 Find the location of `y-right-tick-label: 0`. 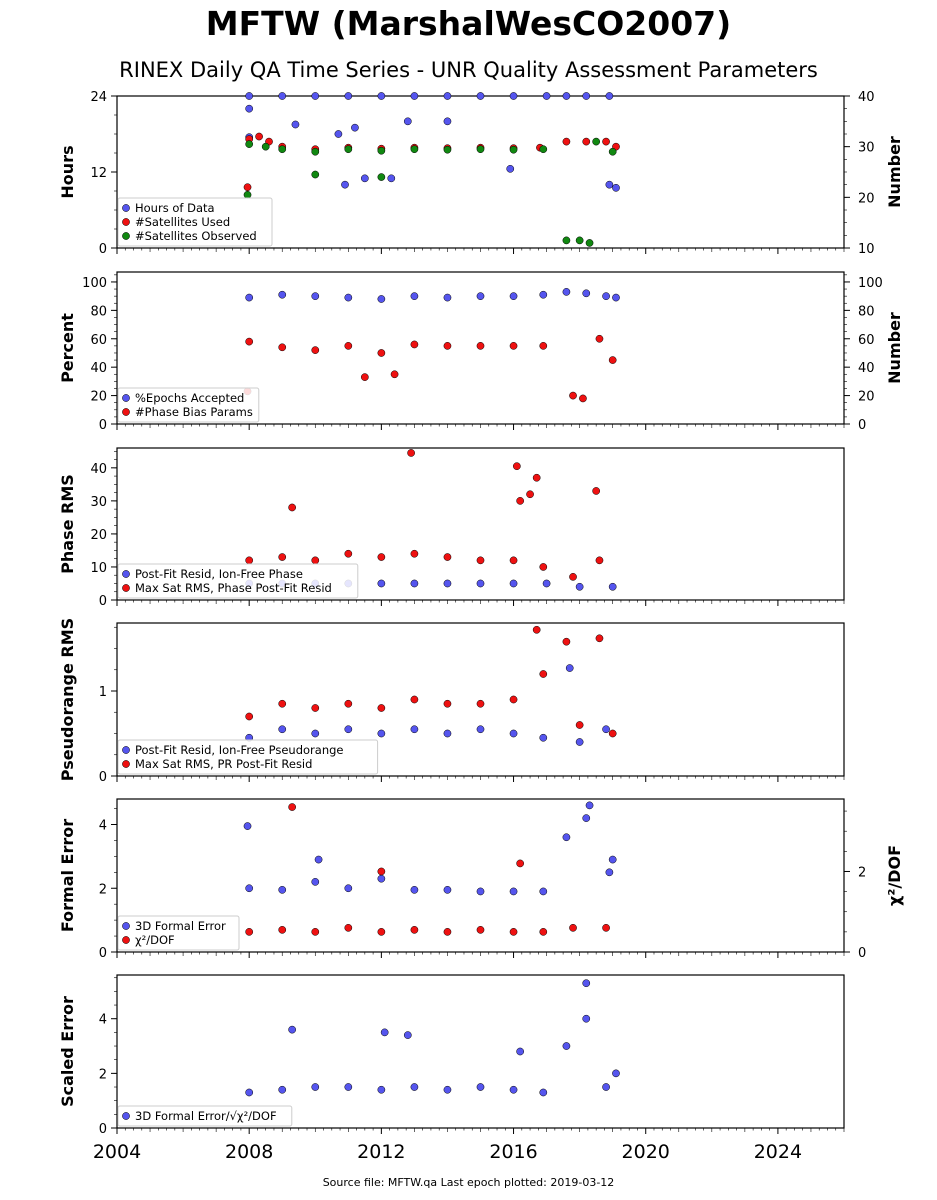

y-right-tick-label: 0 is located at coordinates (862, 953).